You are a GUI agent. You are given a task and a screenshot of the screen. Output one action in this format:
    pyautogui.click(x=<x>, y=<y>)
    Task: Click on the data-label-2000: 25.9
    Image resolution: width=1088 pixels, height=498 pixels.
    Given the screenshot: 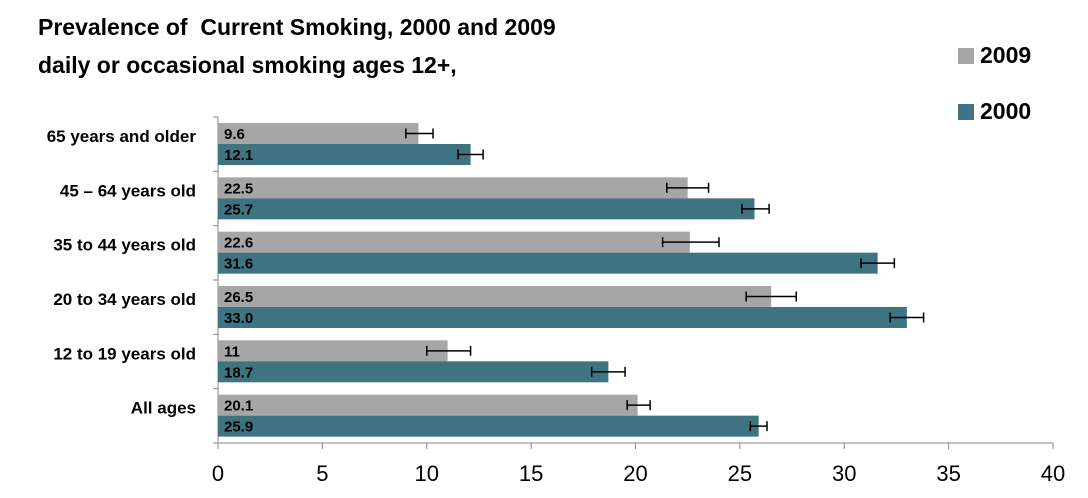 What is the action you would take?
    pyautogui.click(x=238, y=427)
    